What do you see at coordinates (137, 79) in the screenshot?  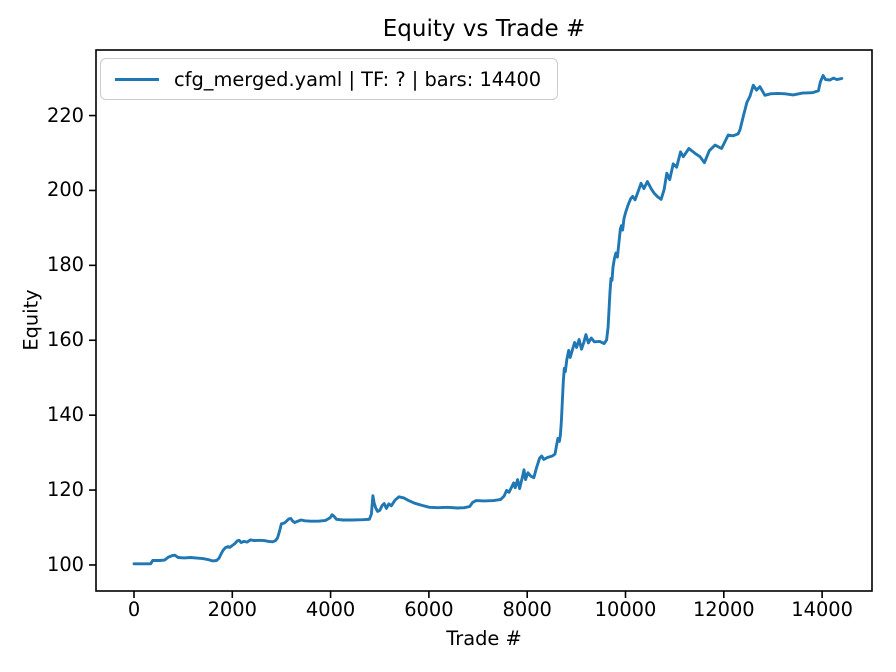 I see `legend-line-sample` at bounding box center [137, 79].